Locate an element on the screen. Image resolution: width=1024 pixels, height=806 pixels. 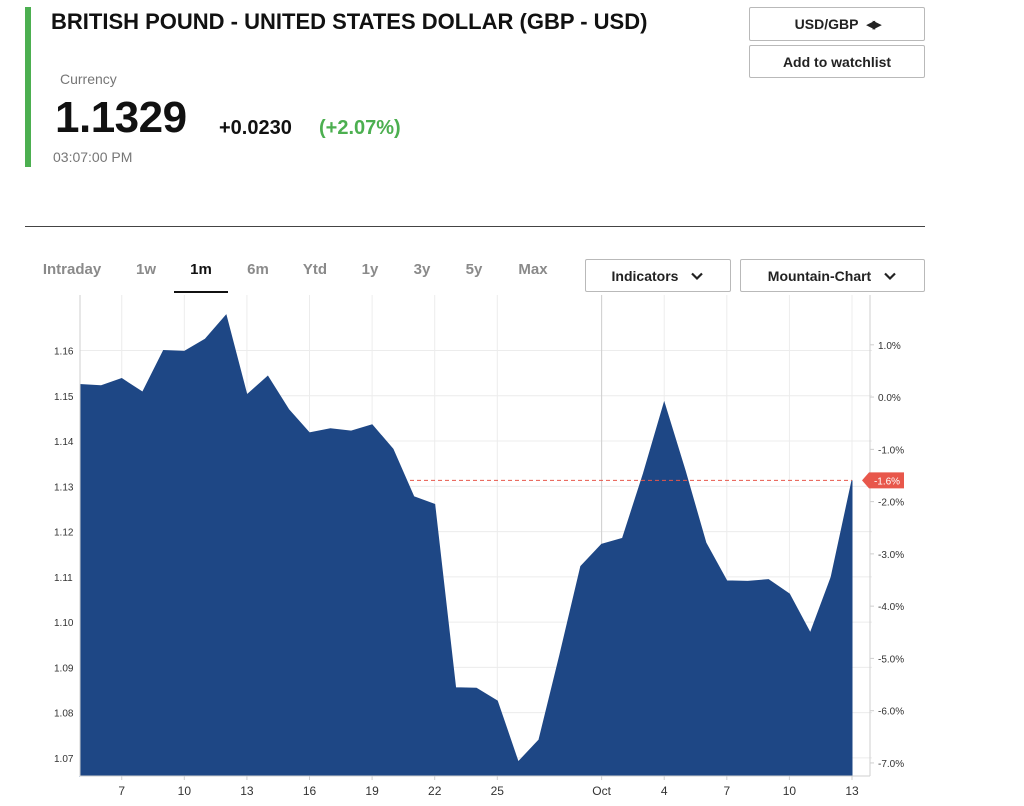
y-right-tick-label: -2.0% is located at coordinates (891, 503).